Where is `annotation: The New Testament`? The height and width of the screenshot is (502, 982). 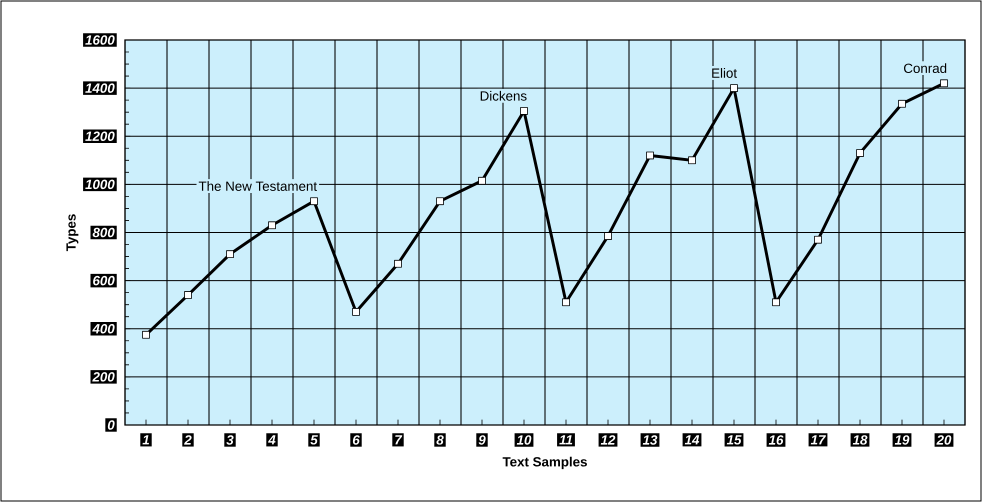 annotation: The New Testament is located at coordinates (257, 186).